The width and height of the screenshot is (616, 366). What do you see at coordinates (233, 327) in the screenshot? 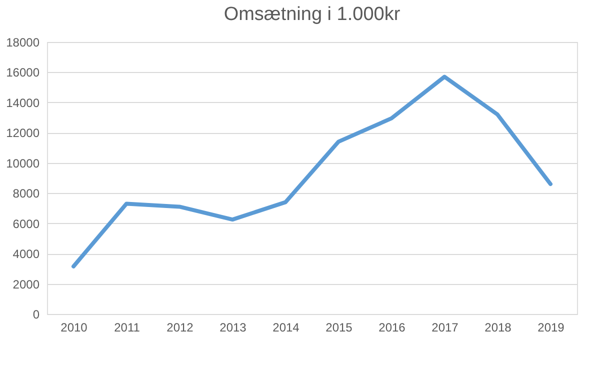
I see `x-tick-label: 2013` at bounding box center [233, 327].